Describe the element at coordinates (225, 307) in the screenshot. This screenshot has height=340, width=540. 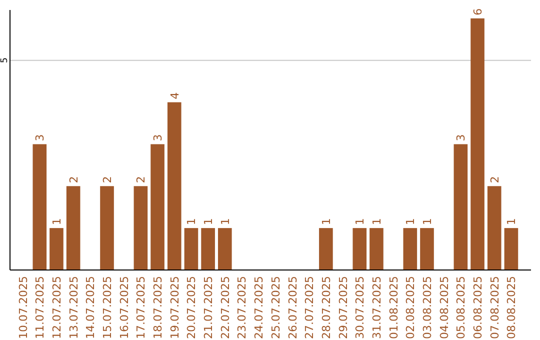
I see `x-tick-label: 22.07.2025` at that location.